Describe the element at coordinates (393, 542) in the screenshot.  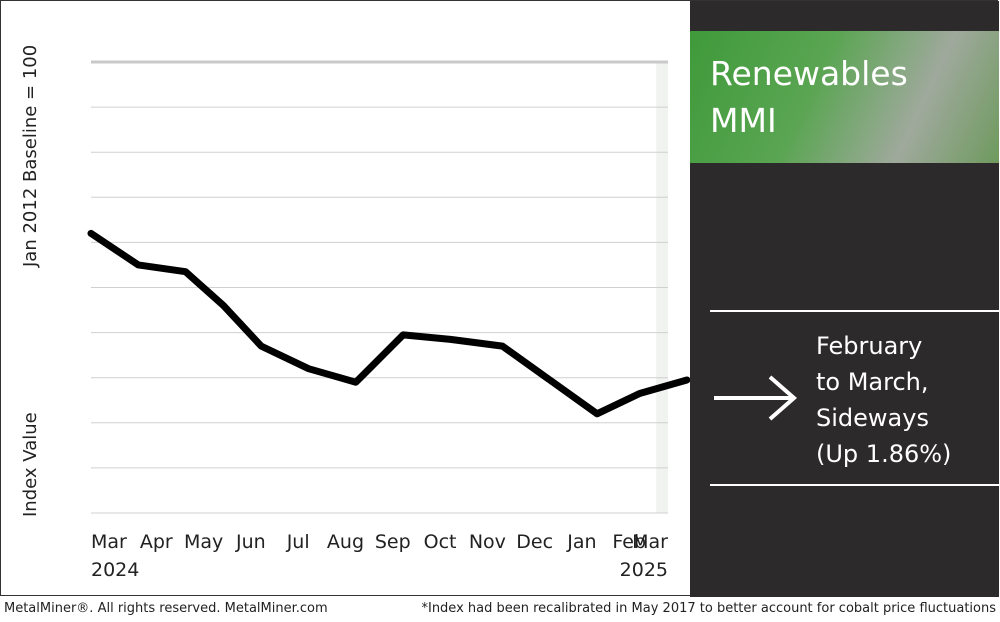
I see `x-tick-label: Sep` at that location.